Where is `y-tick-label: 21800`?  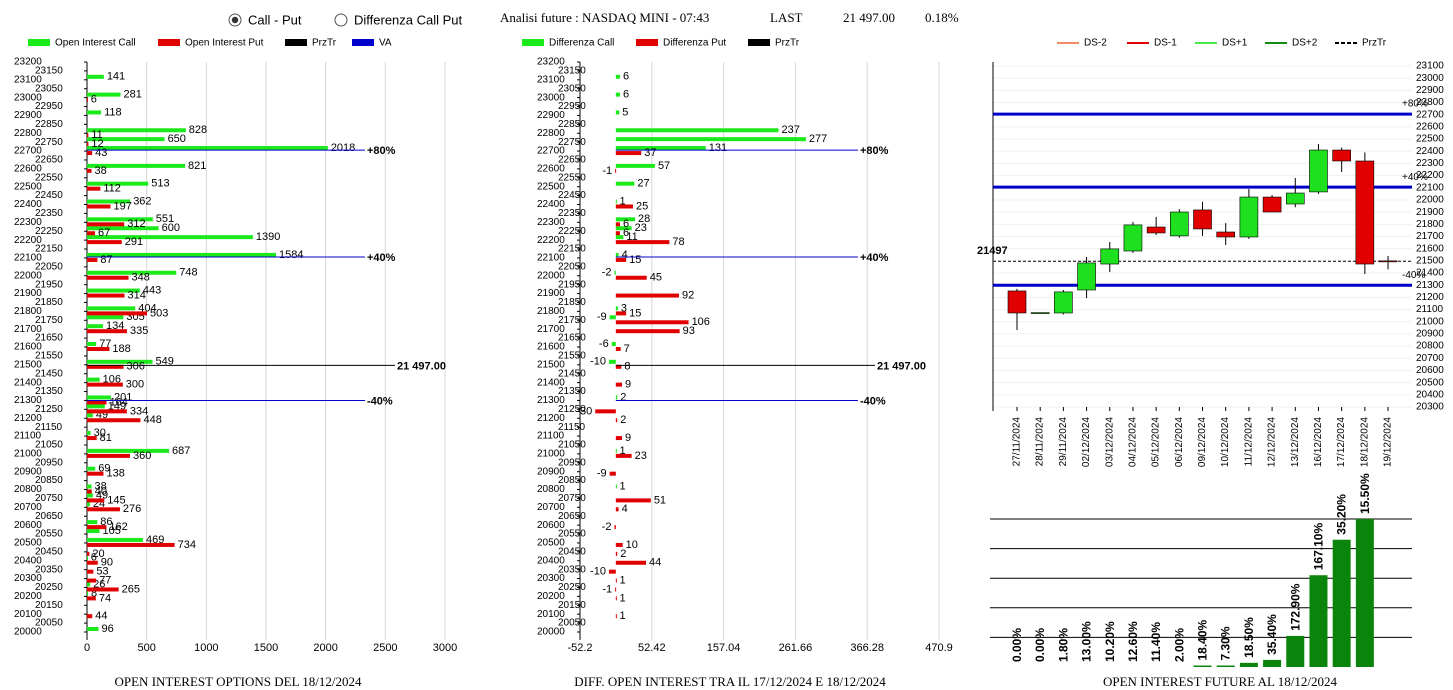 y-tick-label: 21800 is located at coordinates (28, 311).